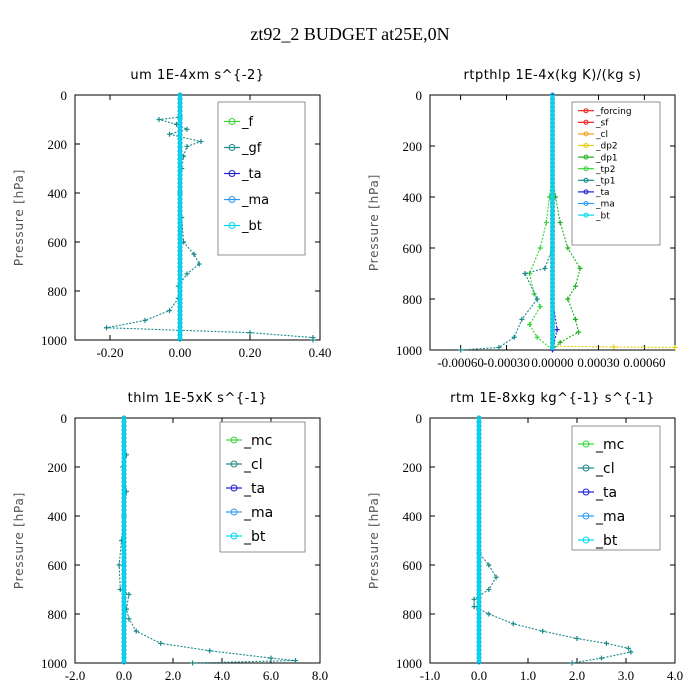  Describe the element at coordinates (349, 34) in the screenshot. I see `figure-title: zt92_2 BUDGET at25E,0N` at that location.